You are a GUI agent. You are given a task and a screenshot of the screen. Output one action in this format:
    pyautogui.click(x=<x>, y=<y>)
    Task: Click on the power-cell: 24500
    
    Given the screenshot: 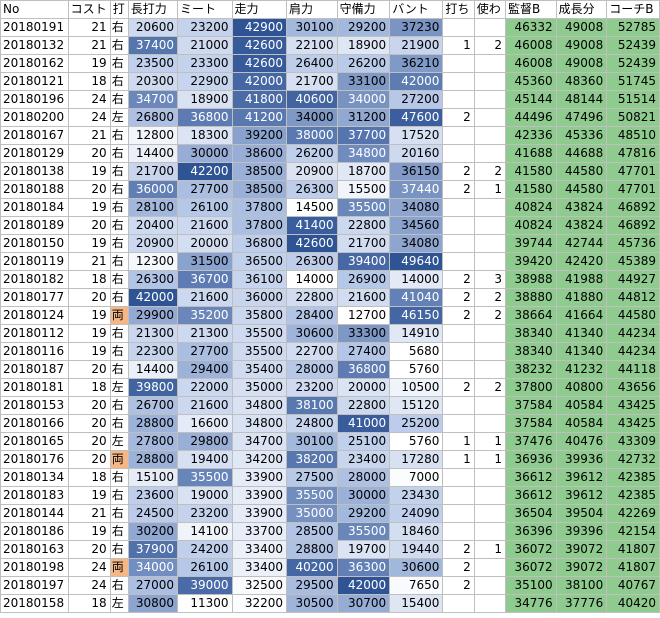 What is the action you would take?
    pyautogui.click(x=153, y=513)
    